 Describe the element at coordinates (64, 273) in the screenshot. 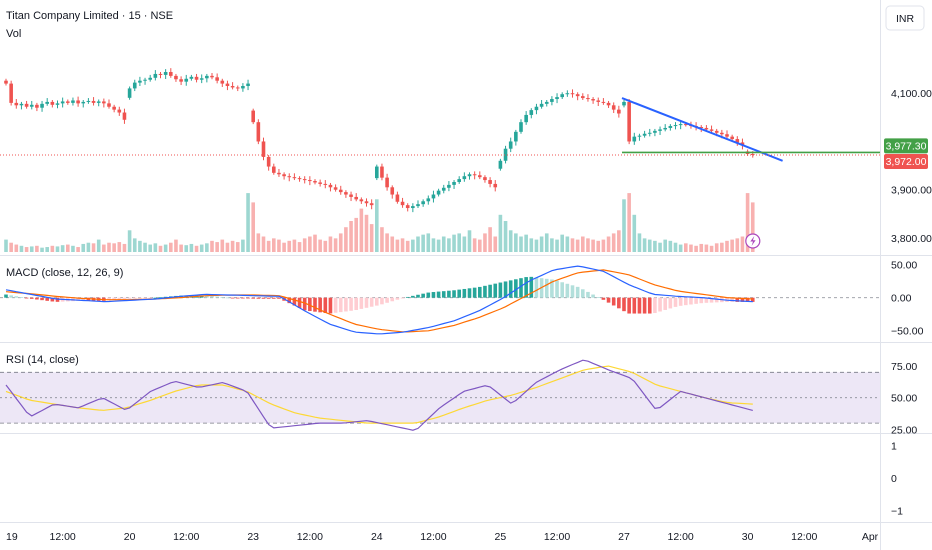

I see `macd-label: MACD (close, 12, 26, 9)` at that location.